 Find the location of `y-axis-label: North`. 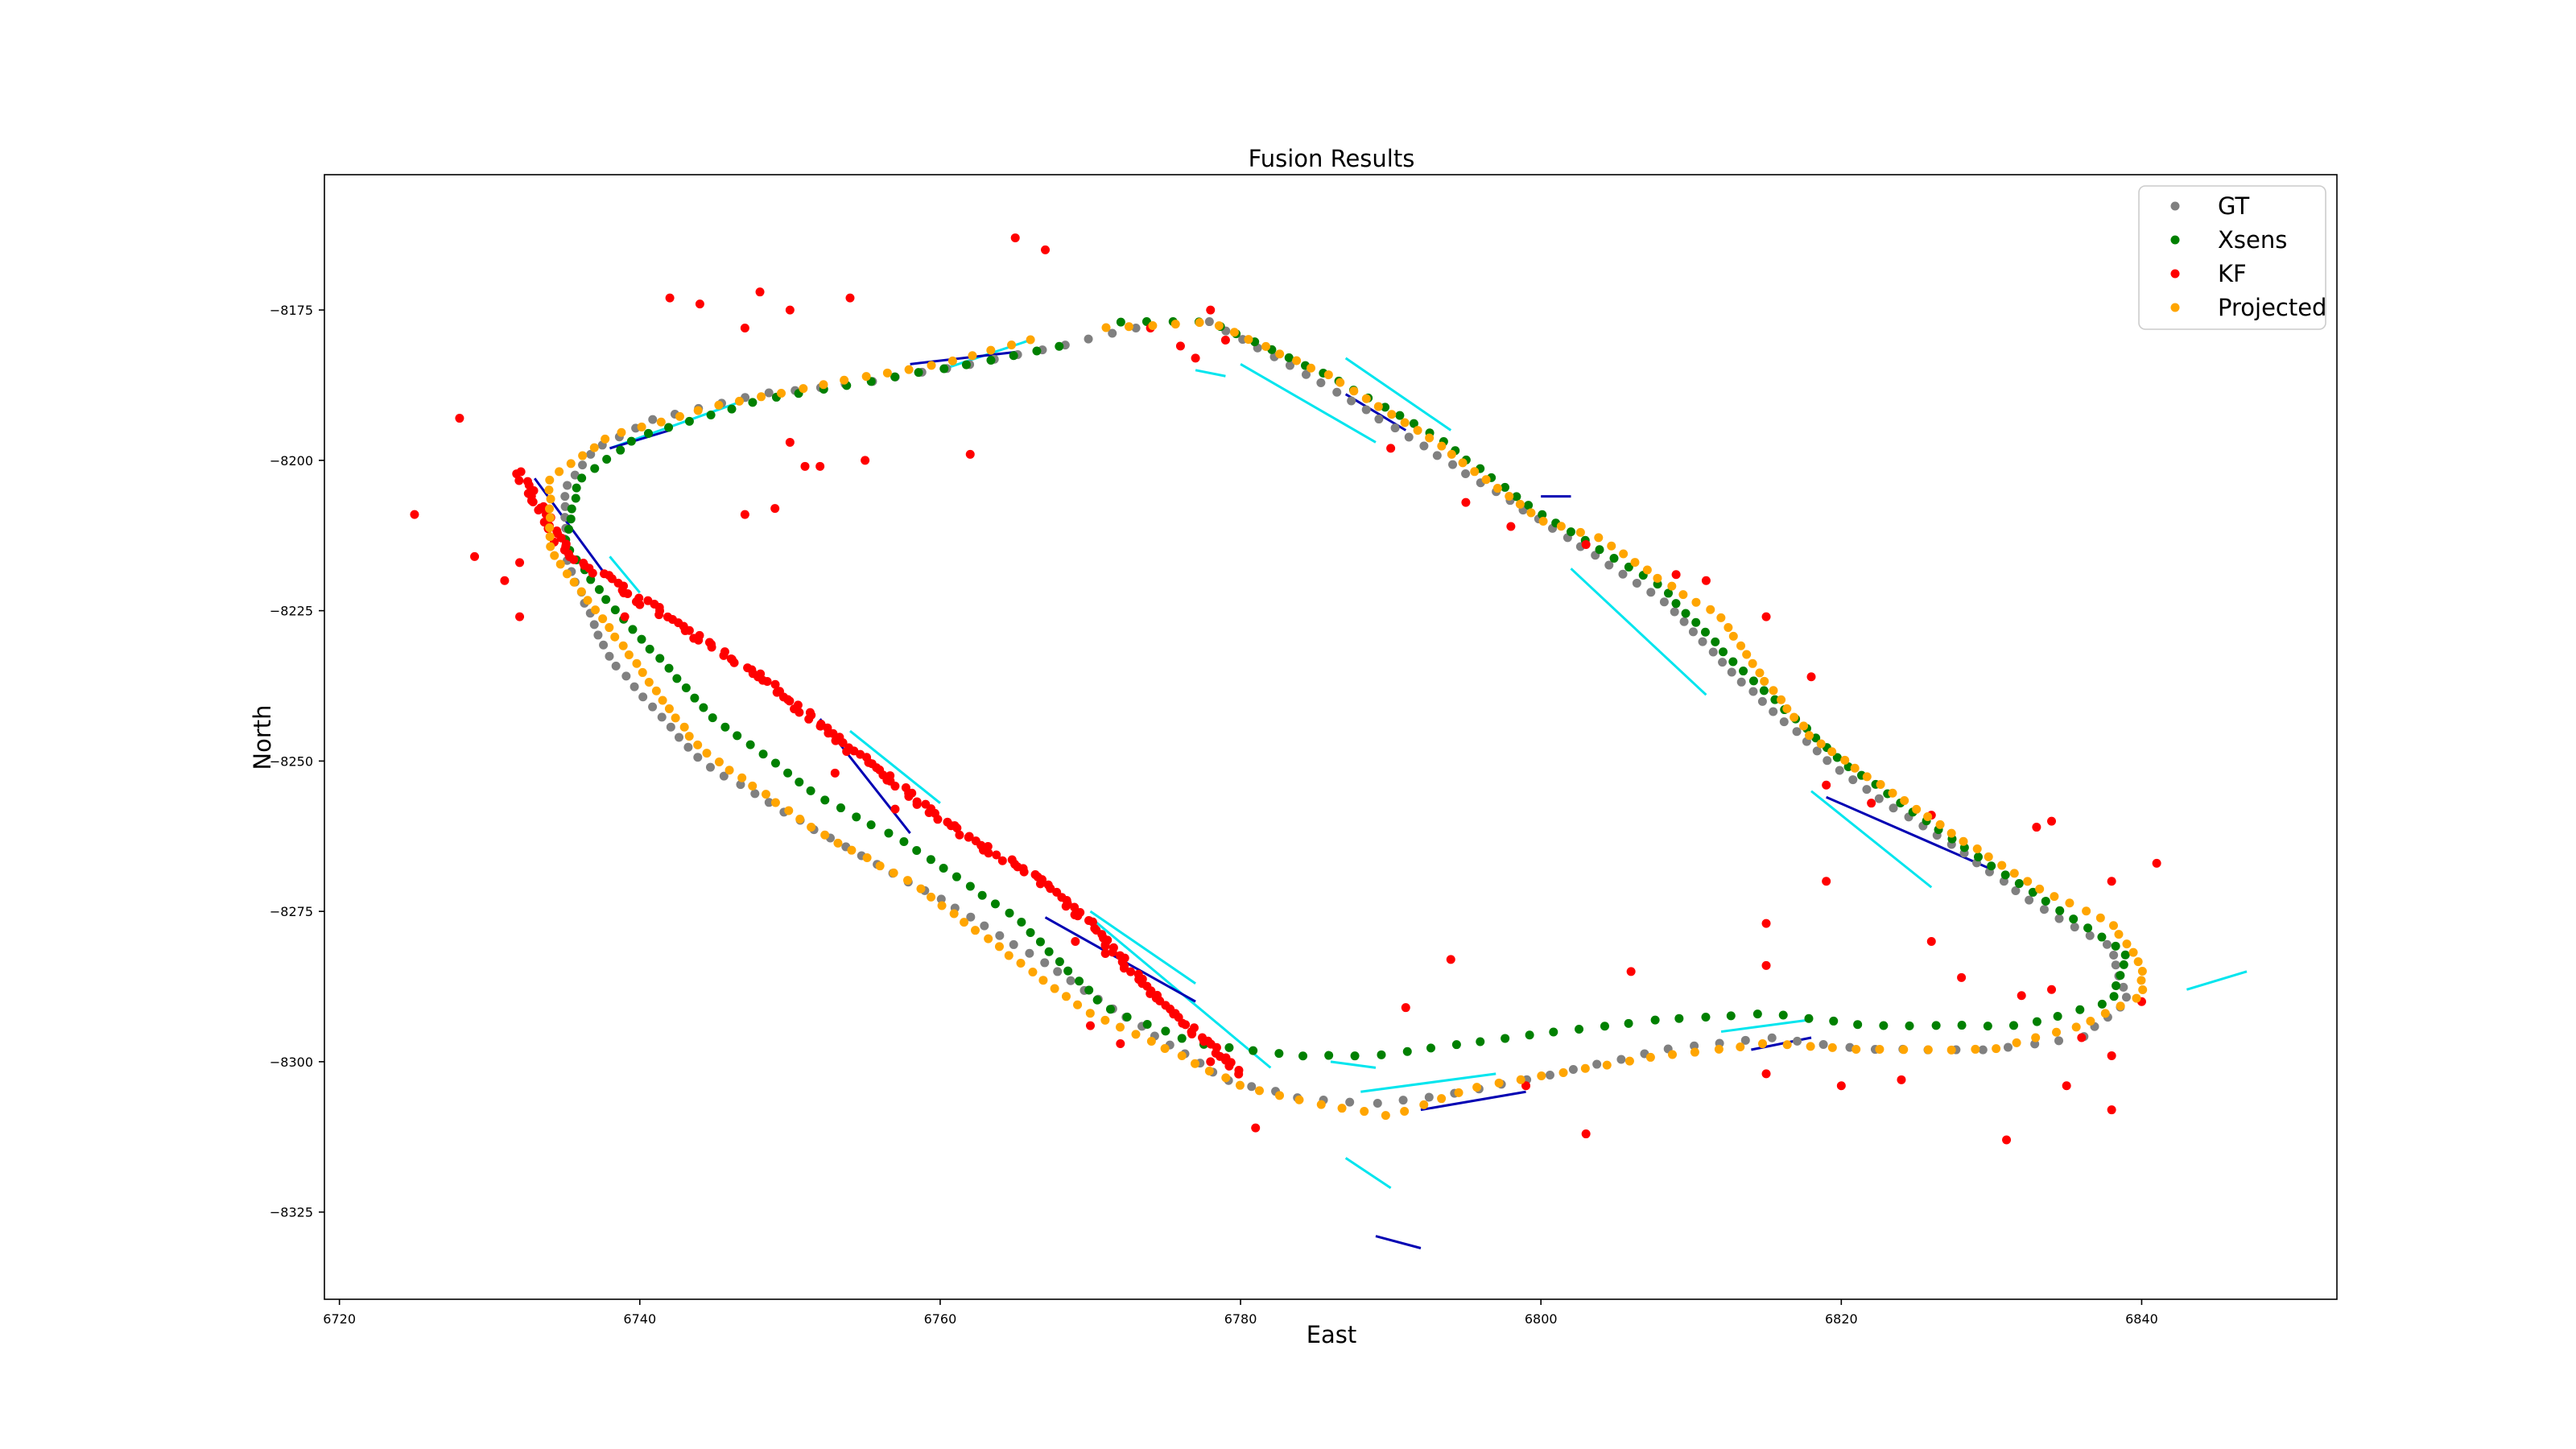

y-axis-label: North is located at coordinates (262, 737).